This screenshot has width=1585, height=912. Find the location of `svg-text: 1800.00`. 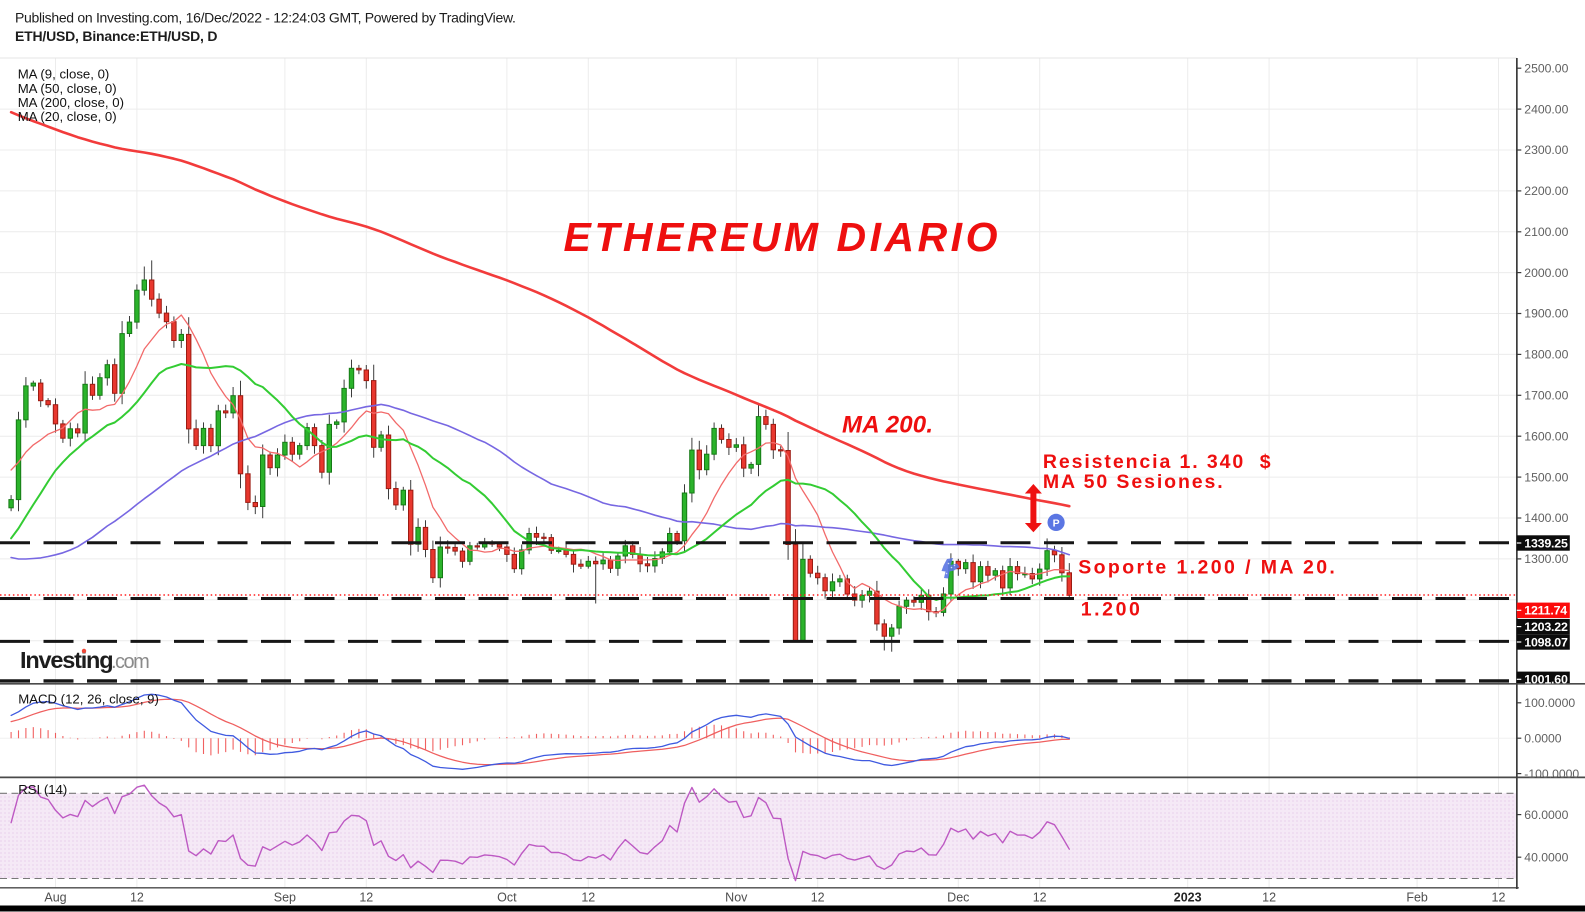

svg-text: 1800.00 is located at coordinates (1546, 355).